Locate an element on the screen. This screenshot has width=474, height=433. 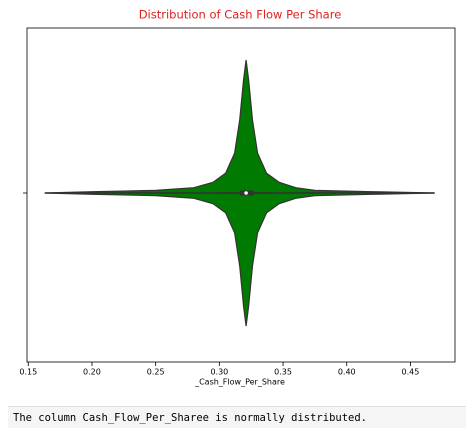
x-tick-label: 0.20 is located at coordinates (92, 372).